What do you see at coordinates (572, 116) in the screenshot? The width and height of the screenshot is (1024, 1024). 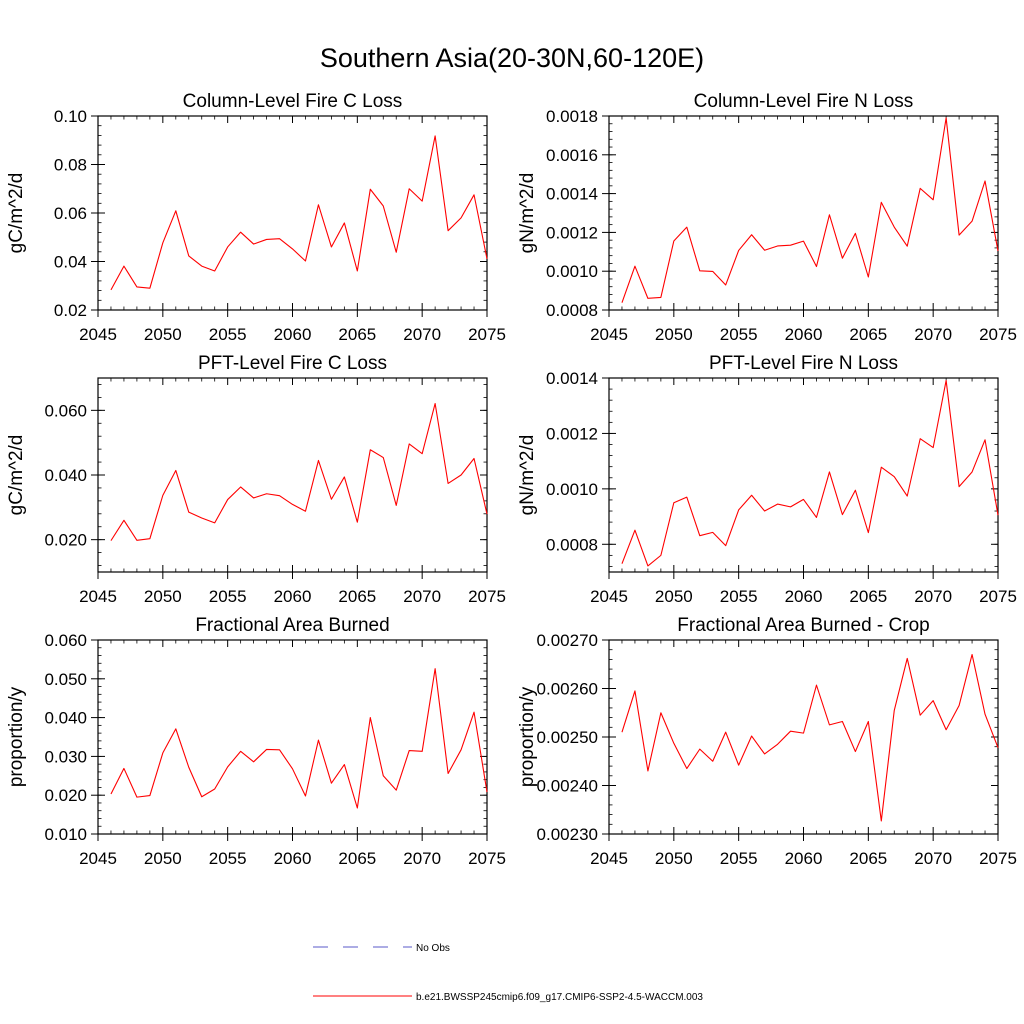 I see `y-tick-label: 0.0018` at bounding box center [572, 116].